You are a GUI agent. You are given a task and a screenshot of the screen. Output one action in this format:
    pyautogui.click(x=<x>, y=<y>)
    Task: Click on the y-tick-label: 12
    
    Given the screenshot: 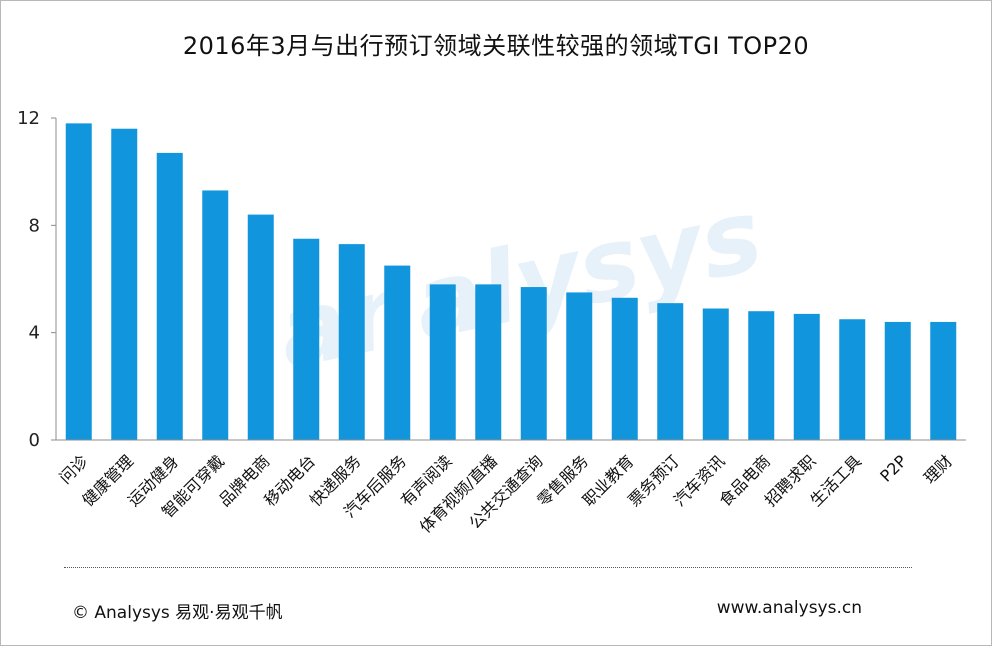 What is the action you would take?
    pyautogui.click(x=28, y=118)
    